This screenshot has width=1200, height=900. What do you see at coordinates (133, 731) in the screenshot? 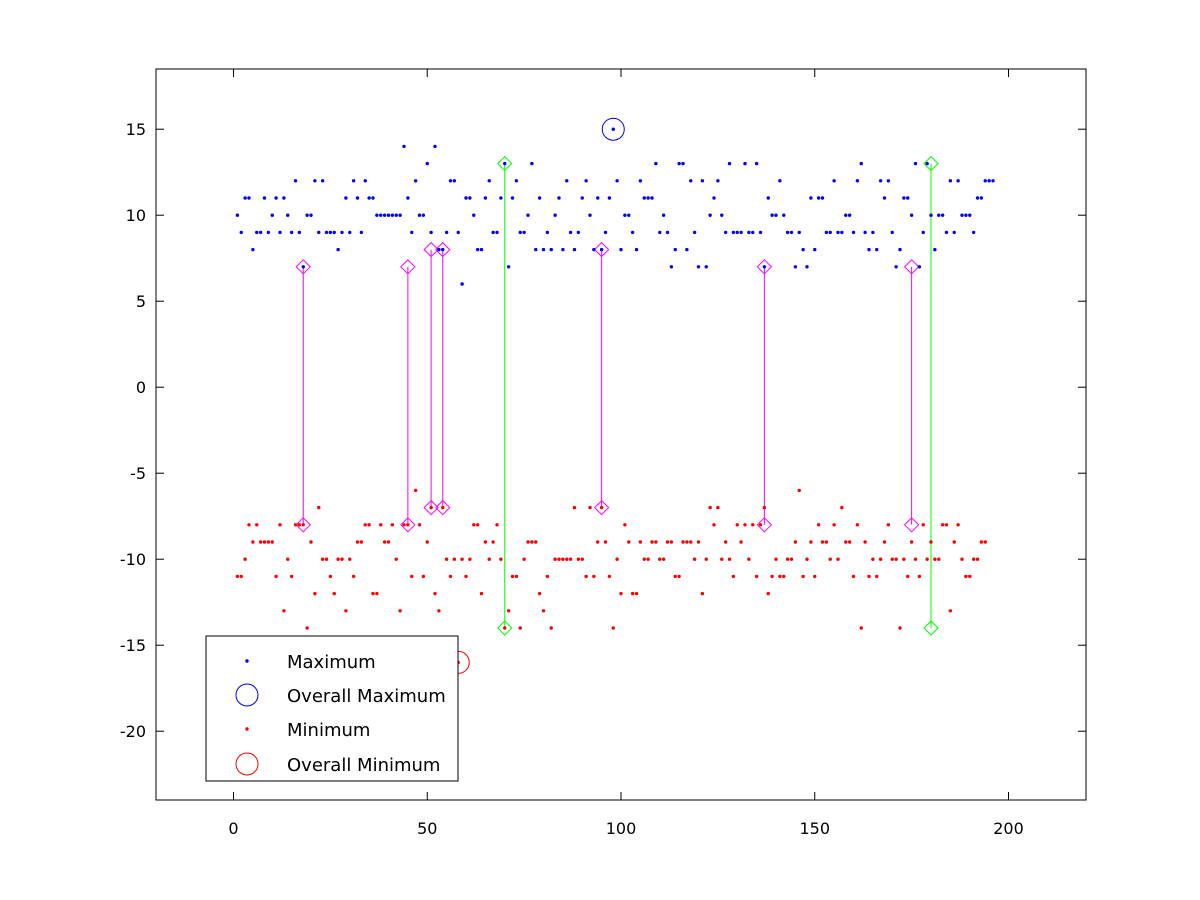
I see `y-tick-label: -20` at bounding box center [133, 731].